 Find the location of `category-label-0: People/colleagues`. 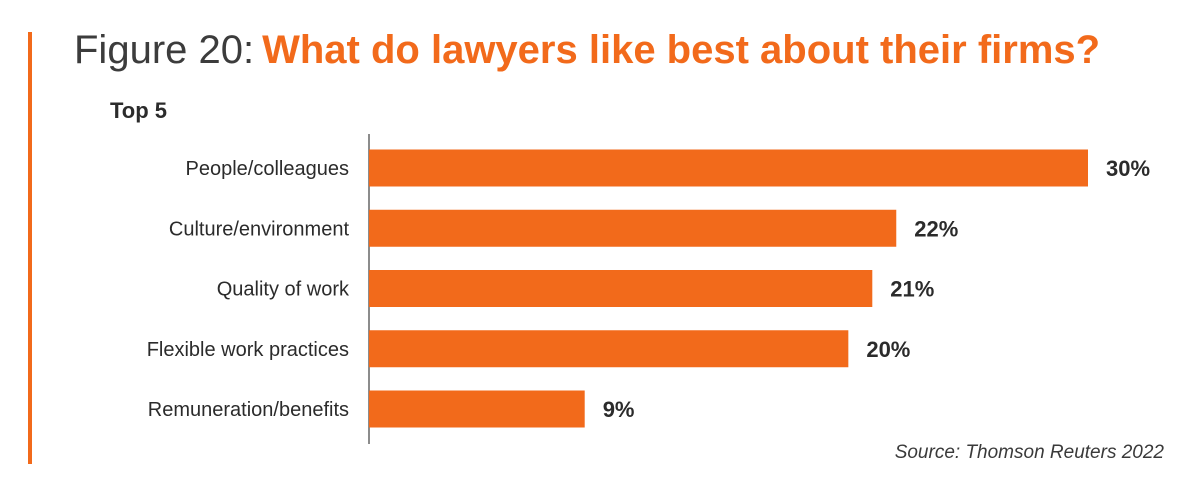

category-label-0: People/colleagues is located at coordinates (267, 169).